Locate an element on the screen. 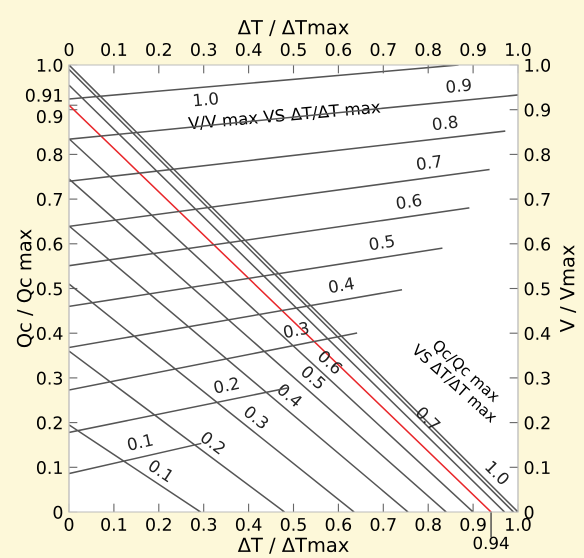 Image resolution: width=584 pixels, height=558 pixels. x2-tick-label: 0.7 is located at coordinates (383, 49).